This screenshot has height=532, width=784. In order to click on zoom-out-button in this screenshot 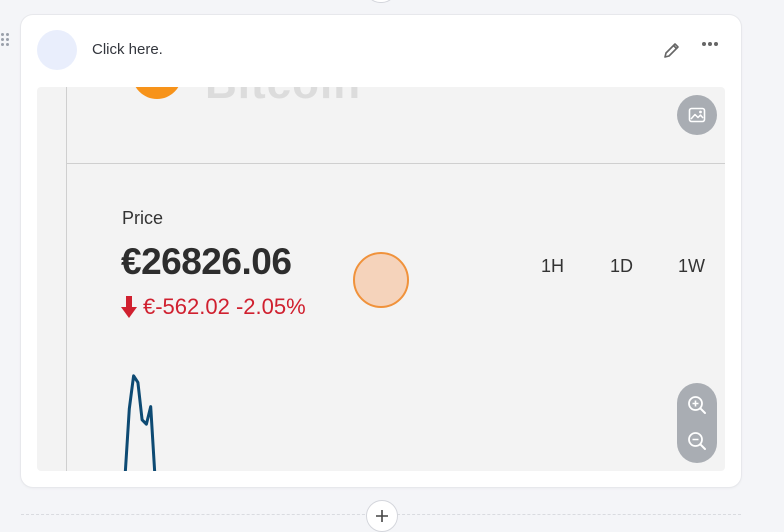, I will do `click(697, 441)`.